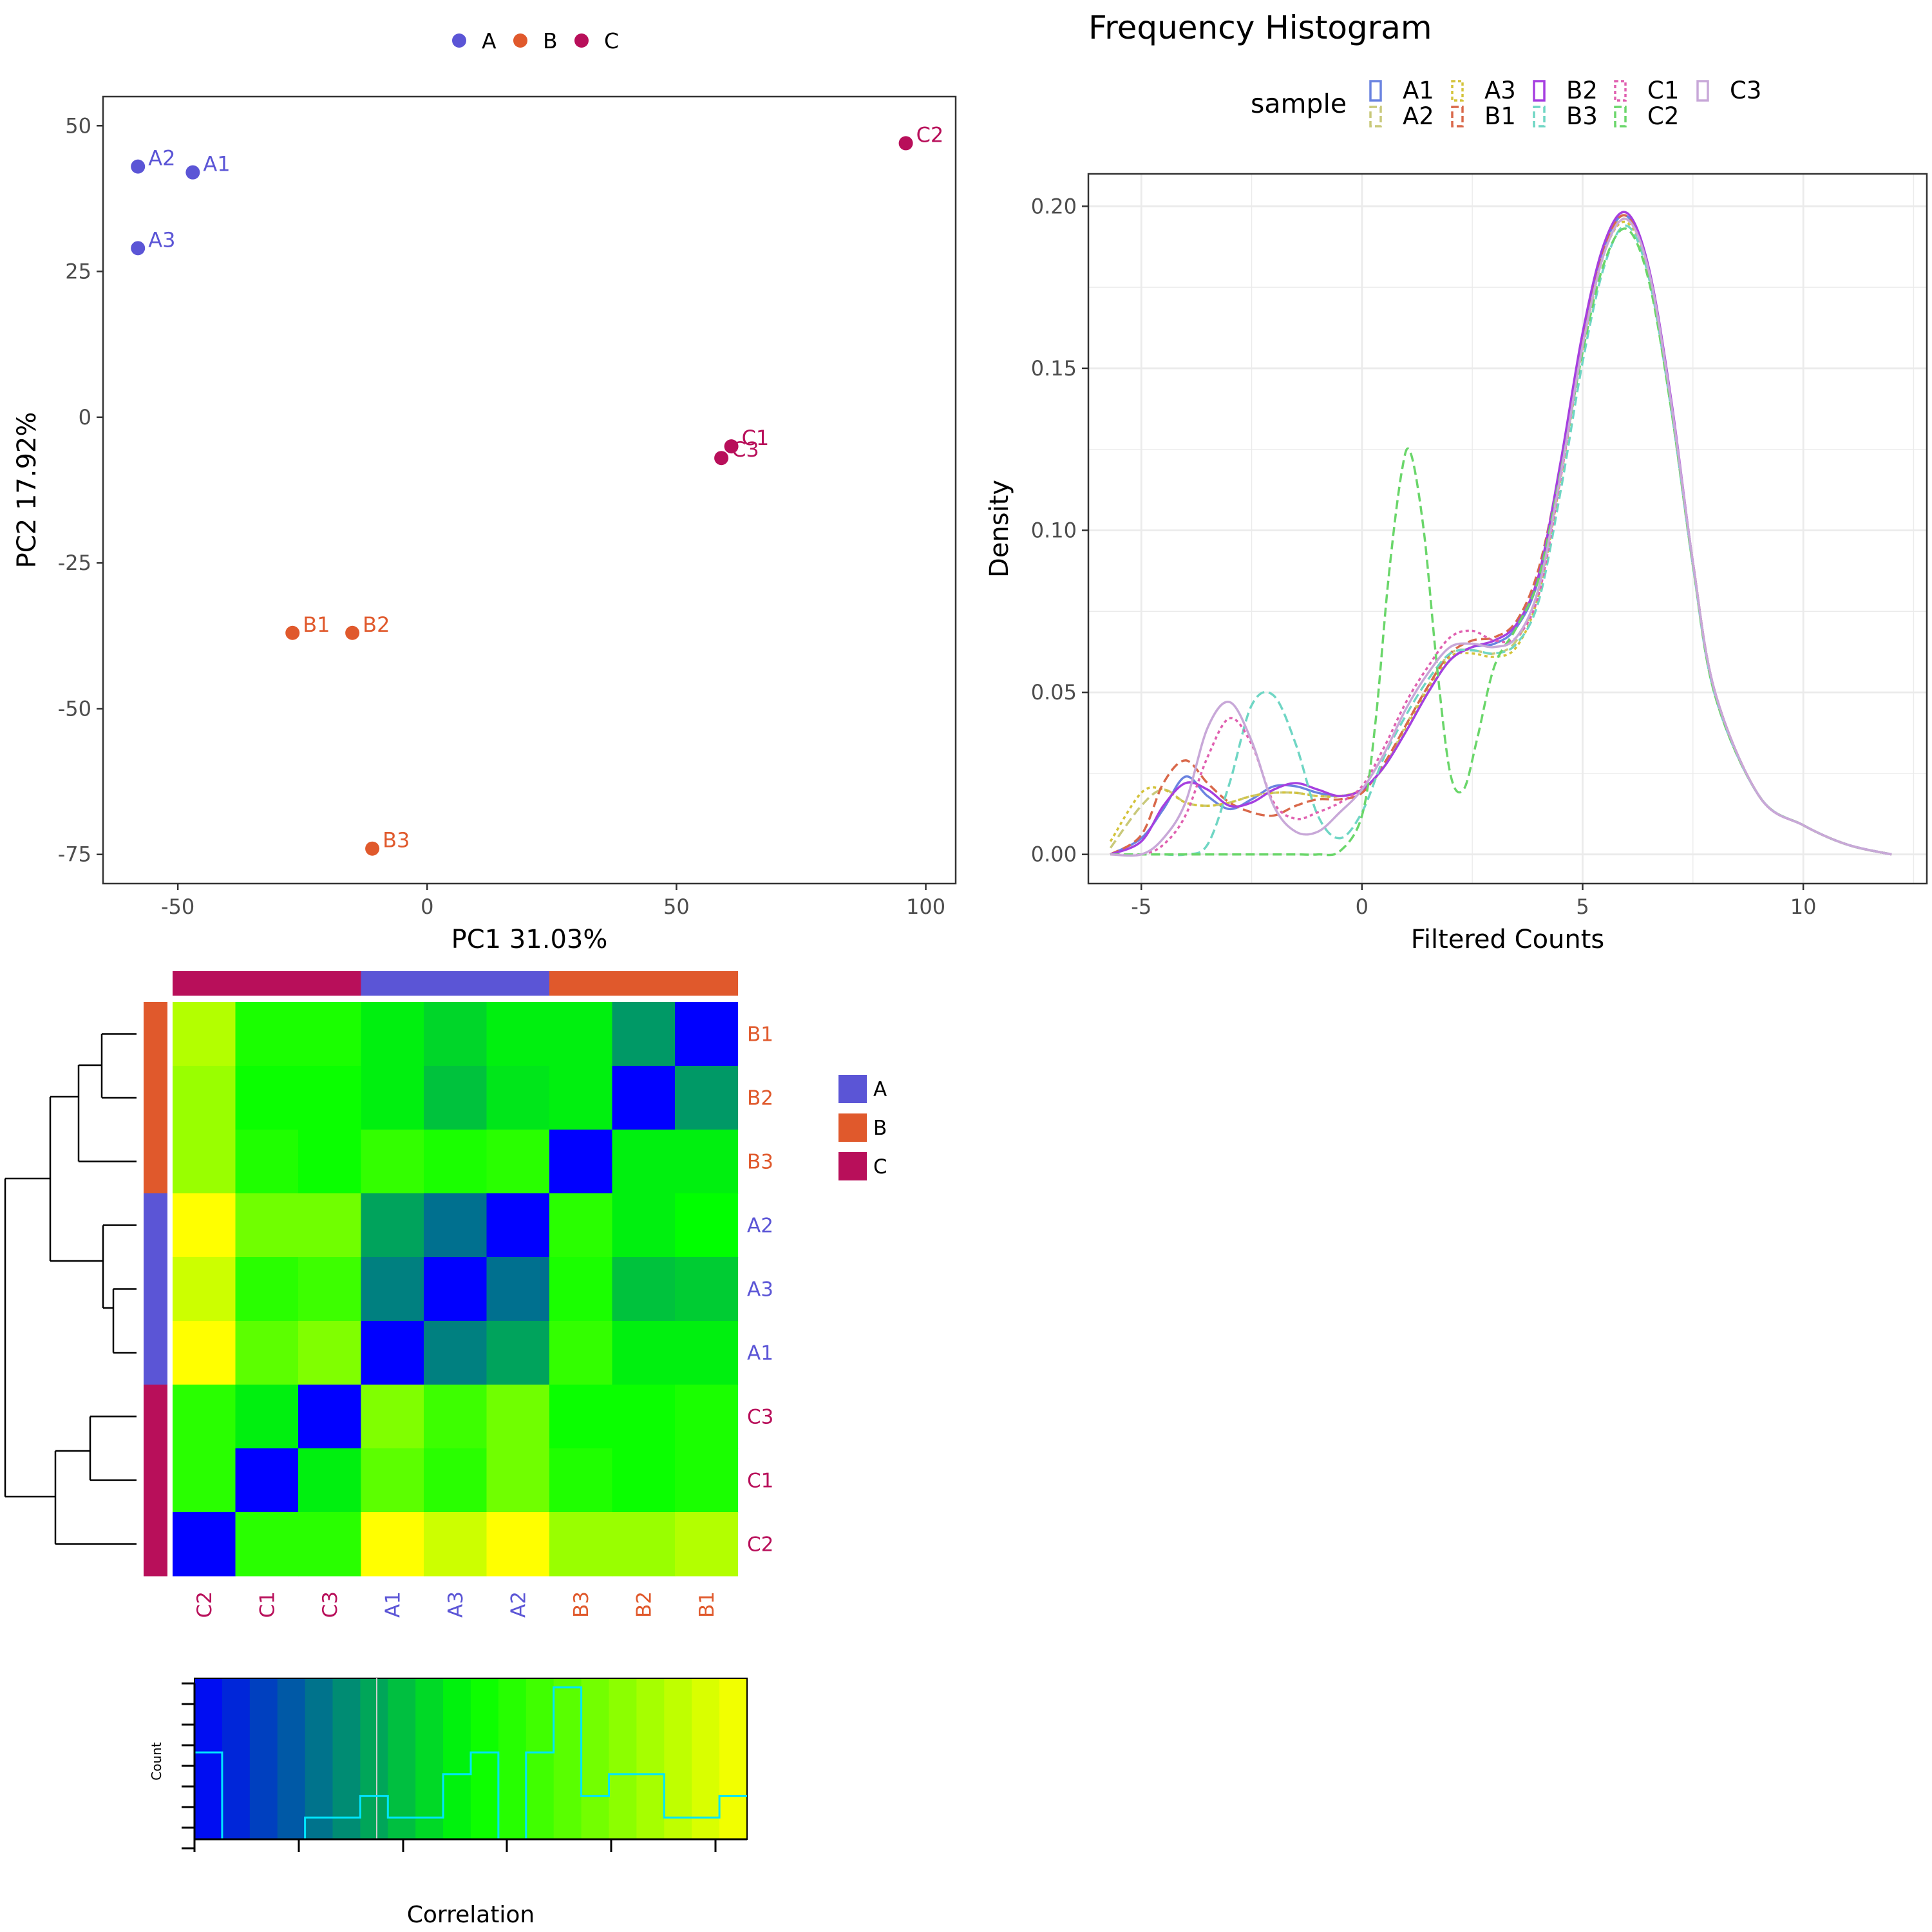 The image size is (1932, 1932). Describe the element at coordinates (85, 417) in the screenshot. I see `pca-y-tick-label: 0` at that location.